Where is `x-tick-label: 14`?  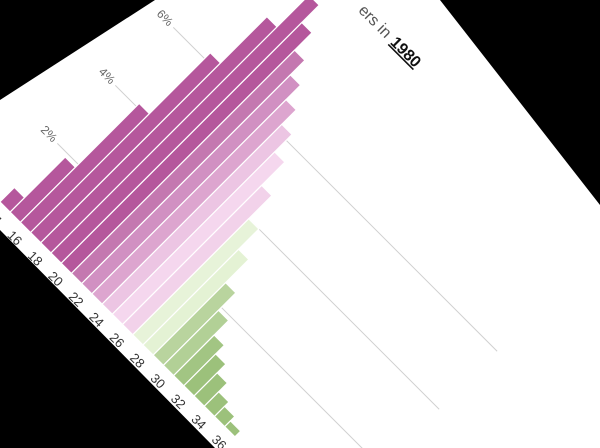 x-tick-label: 14 is located at coordinates (2, 217).